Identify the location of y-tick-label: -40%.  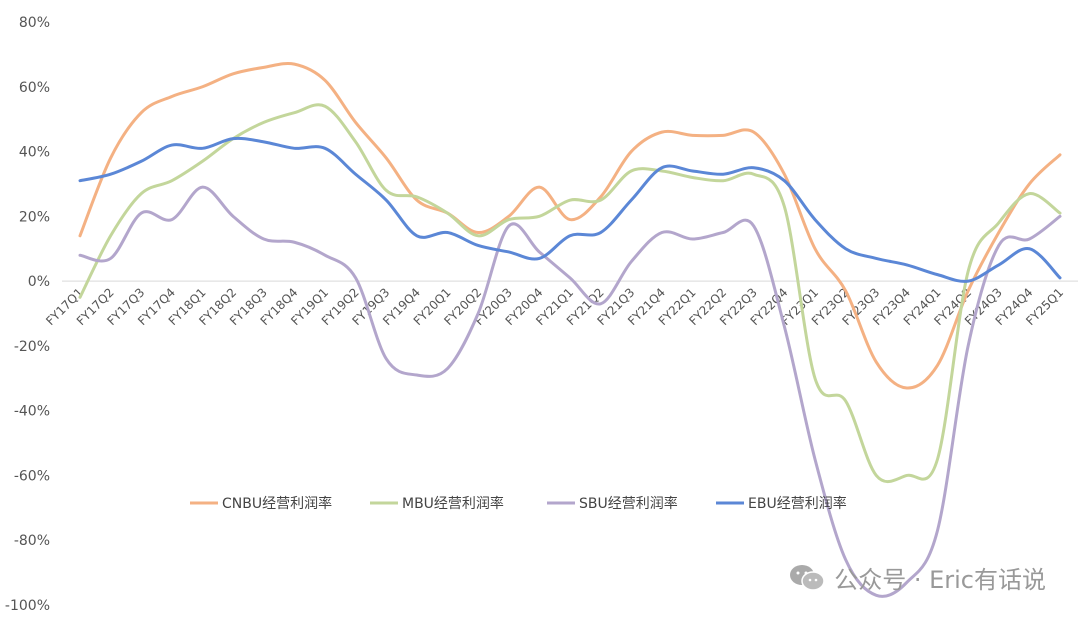
(32, 412).